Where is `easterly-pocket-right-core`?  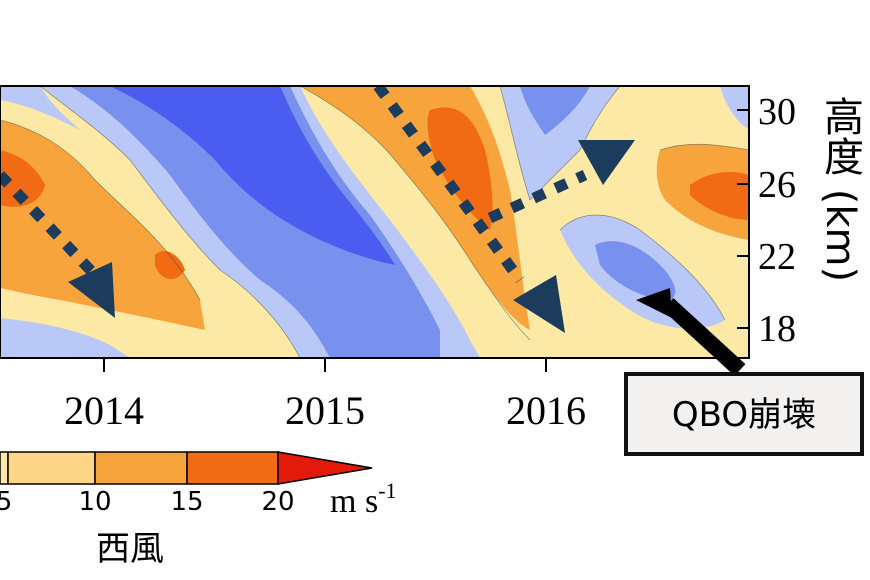
easterly-pocket-right-core is located at coordinates (635, 270).